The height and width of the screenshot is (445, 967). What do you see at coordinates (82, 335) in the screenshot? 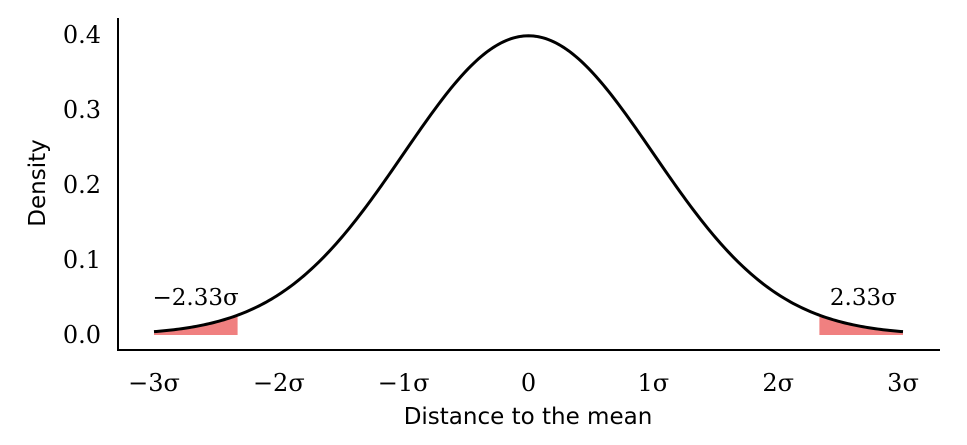
I see `y-tick-label: 0.0` at bounding box center [82, 335].